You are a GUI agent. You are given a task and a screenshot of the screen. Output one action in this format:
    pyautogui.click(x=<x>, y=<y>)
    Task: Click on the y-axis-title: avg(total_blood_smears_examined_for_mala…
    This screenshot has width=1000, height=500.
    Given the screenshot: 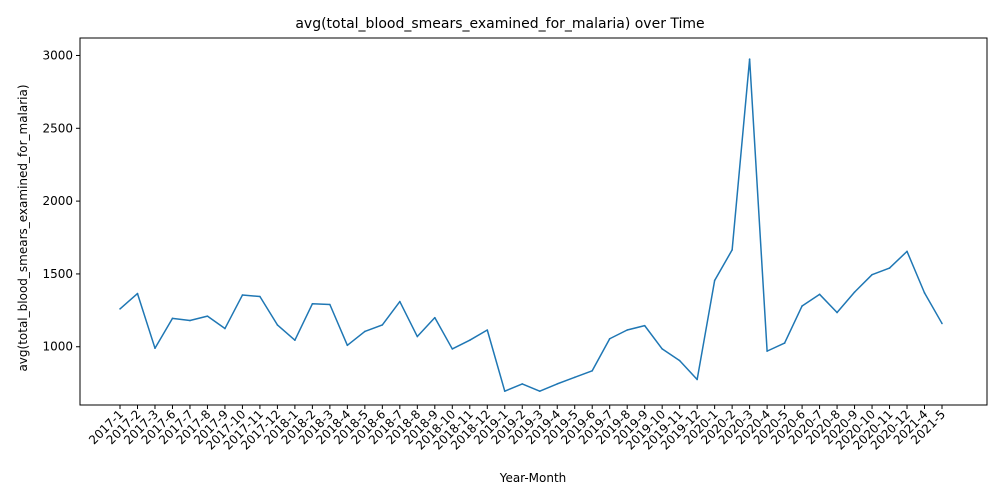 What is the action you would take?
    pyautogui.click(x=23, y=227)
    